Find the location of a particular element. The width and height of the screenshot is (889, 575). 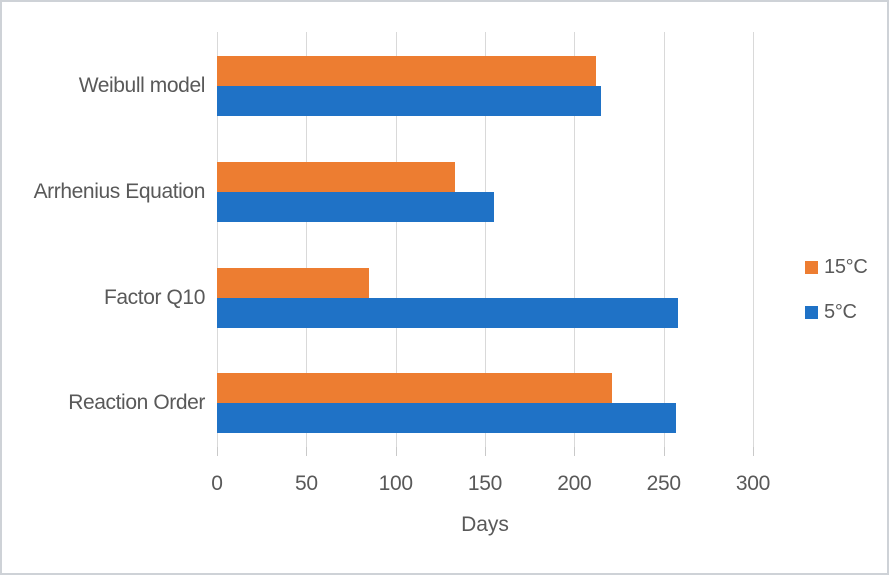

x-tick-label: 150 is located at coordinates (485, 483).